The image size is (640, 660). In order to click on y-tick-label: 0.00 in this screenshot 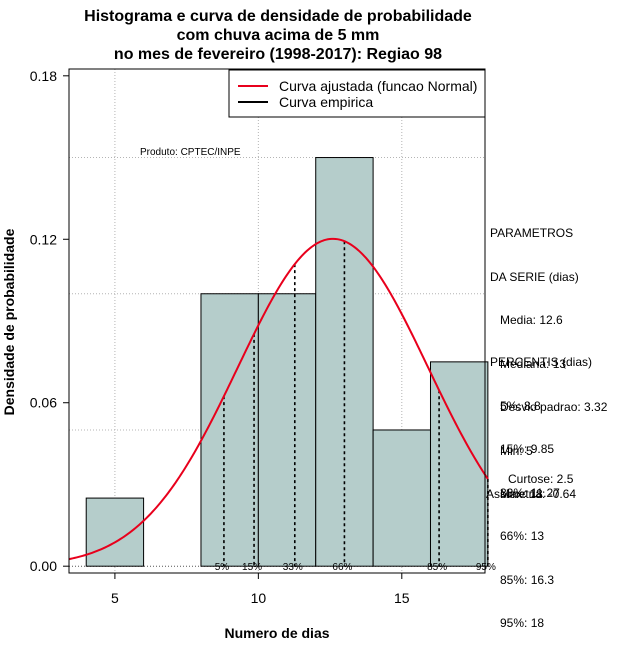, I will do `click(43, 566)`.